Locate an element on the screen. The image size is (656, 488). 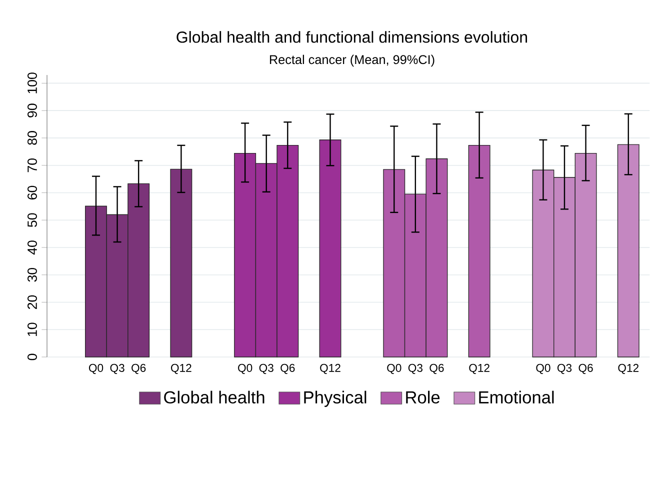
y-tick-label: 90 is located at coordinates (32, 111).